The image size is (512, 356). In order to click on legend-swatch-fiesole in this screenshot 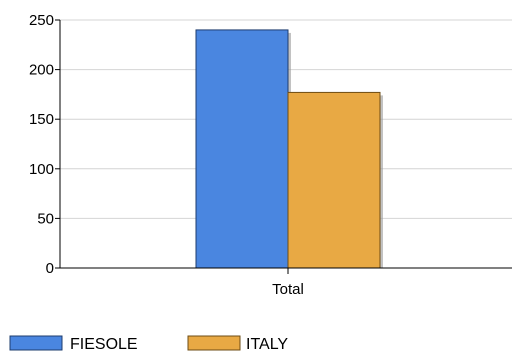, I will do `click(36, 343)`.